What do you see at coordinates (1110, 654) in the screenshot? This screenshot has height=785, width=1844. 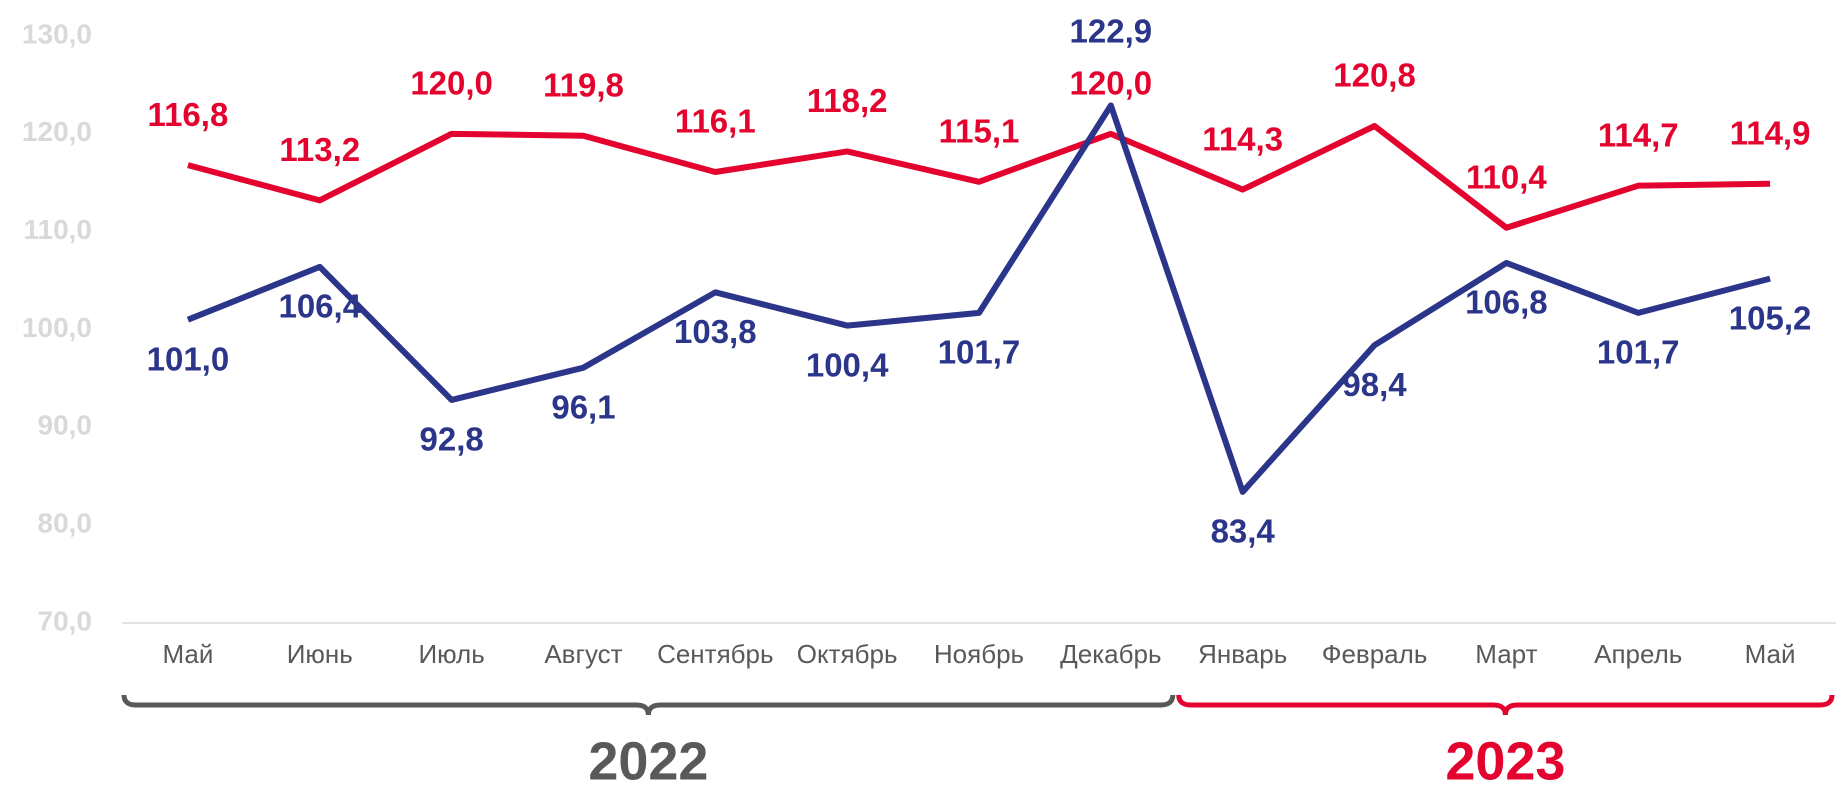 I see `x-tick-label: Декабрь` at bounding box center [1110, 654].